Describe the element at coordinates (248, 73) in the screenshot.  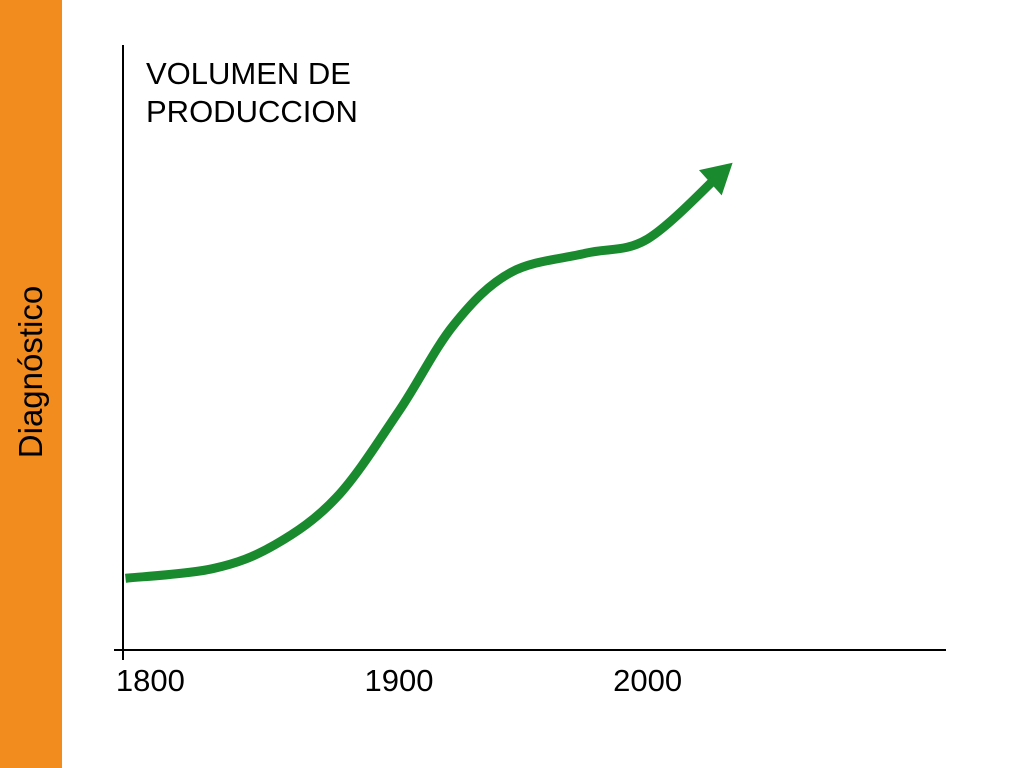
I see `y-axis-label-line-1: VOLUMEN DE` at that location.